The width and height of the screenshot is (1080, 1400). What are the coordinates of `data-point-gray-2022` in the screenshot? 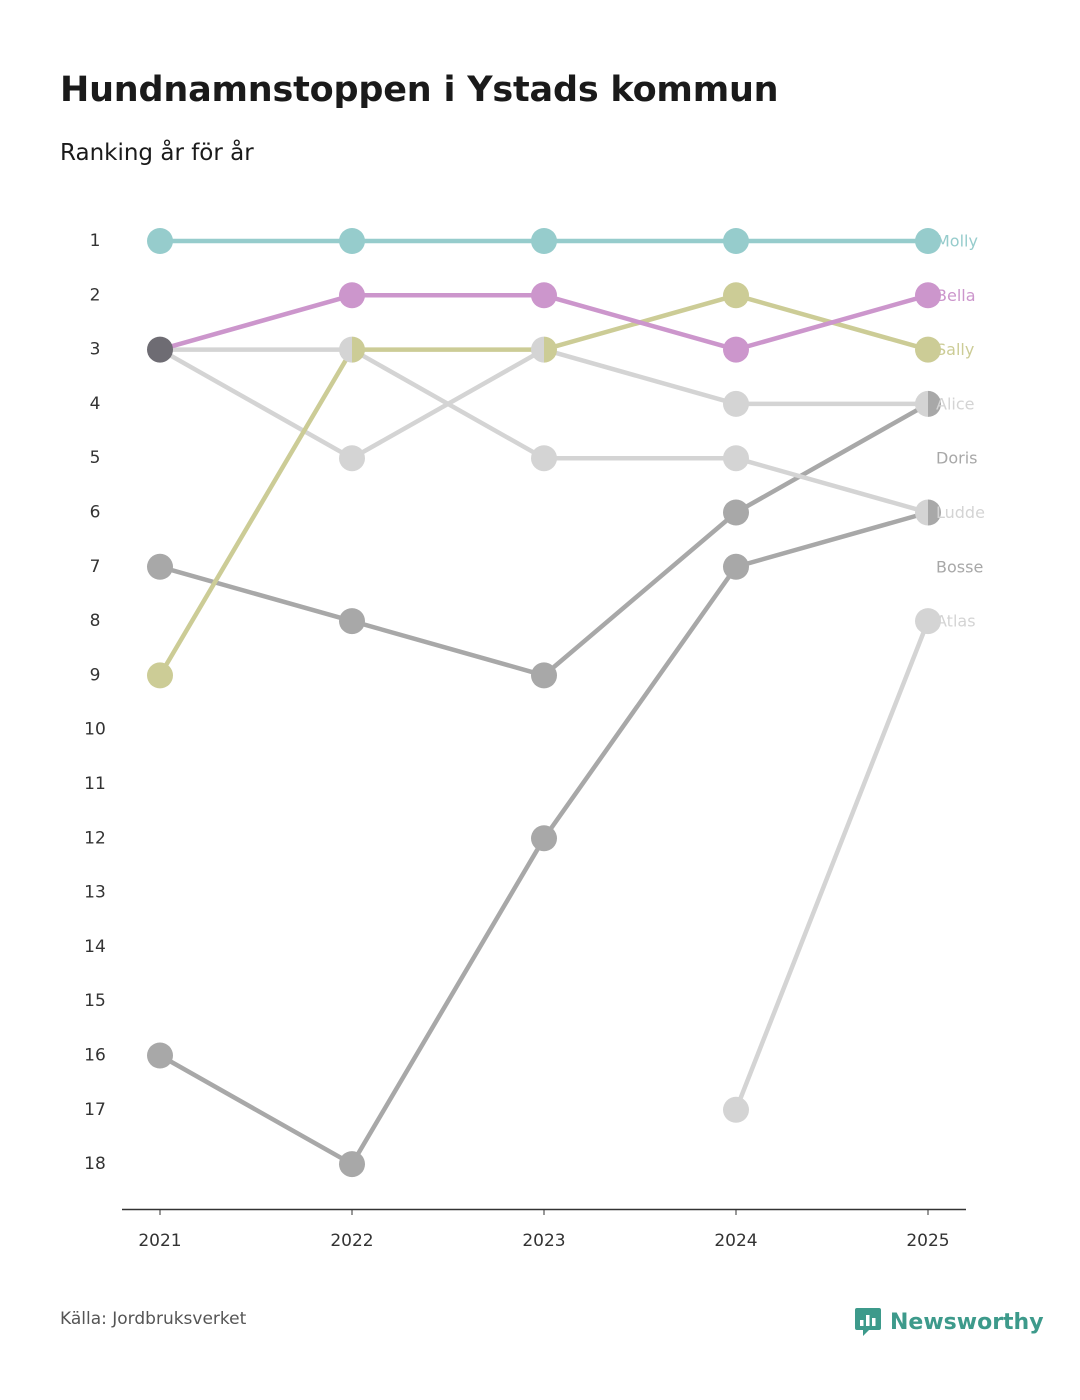 It's located at (352, 621).